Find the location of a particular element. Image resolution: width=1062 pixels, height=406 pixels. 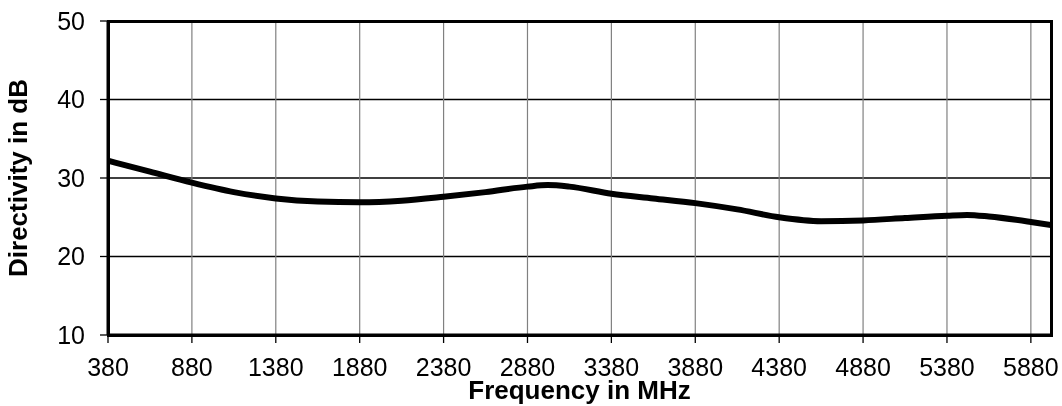

x-tick-label: 1880 is located at coordinates (359, 366).